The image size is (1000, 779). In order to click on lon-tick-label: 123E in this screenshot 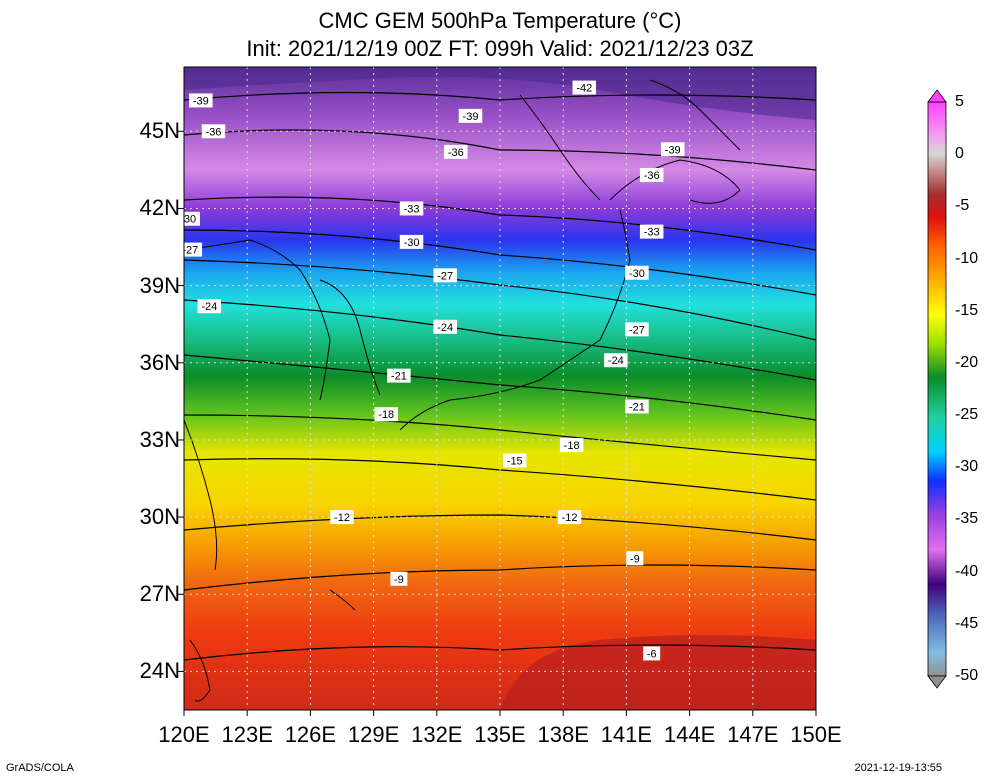, I will do `click(247, 734)`.